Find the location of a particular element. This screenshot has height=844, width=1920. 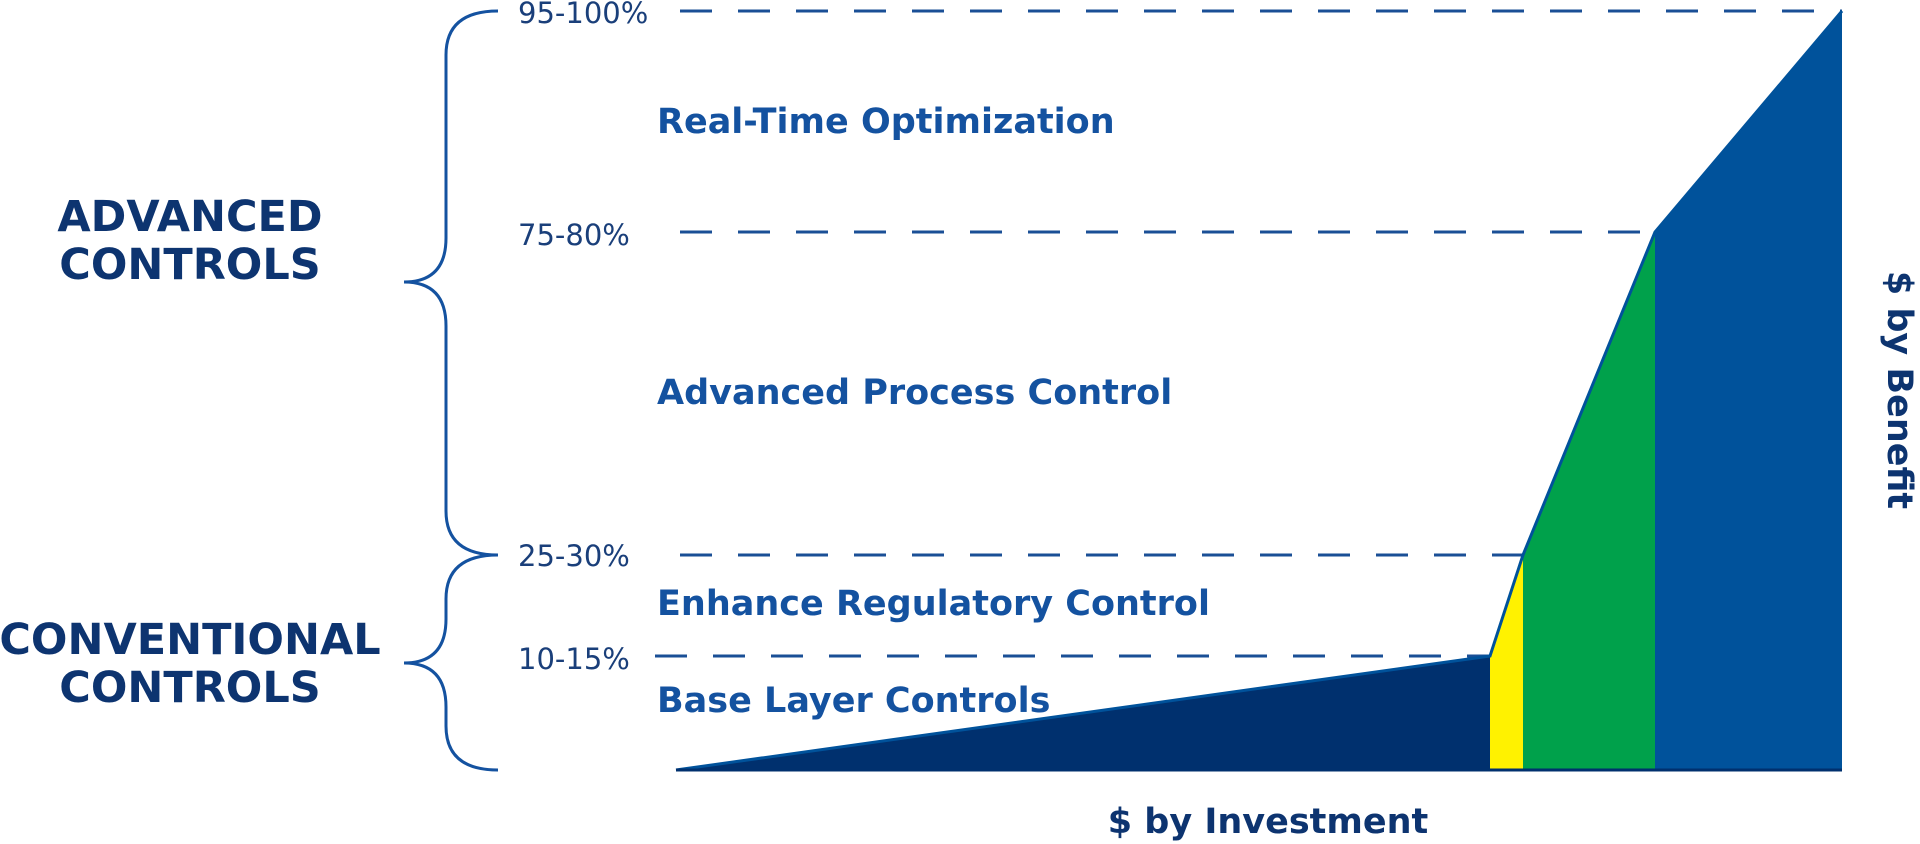

level-label-advanced-process-control: Advanced Process Control is located at coordinates (914, 393).